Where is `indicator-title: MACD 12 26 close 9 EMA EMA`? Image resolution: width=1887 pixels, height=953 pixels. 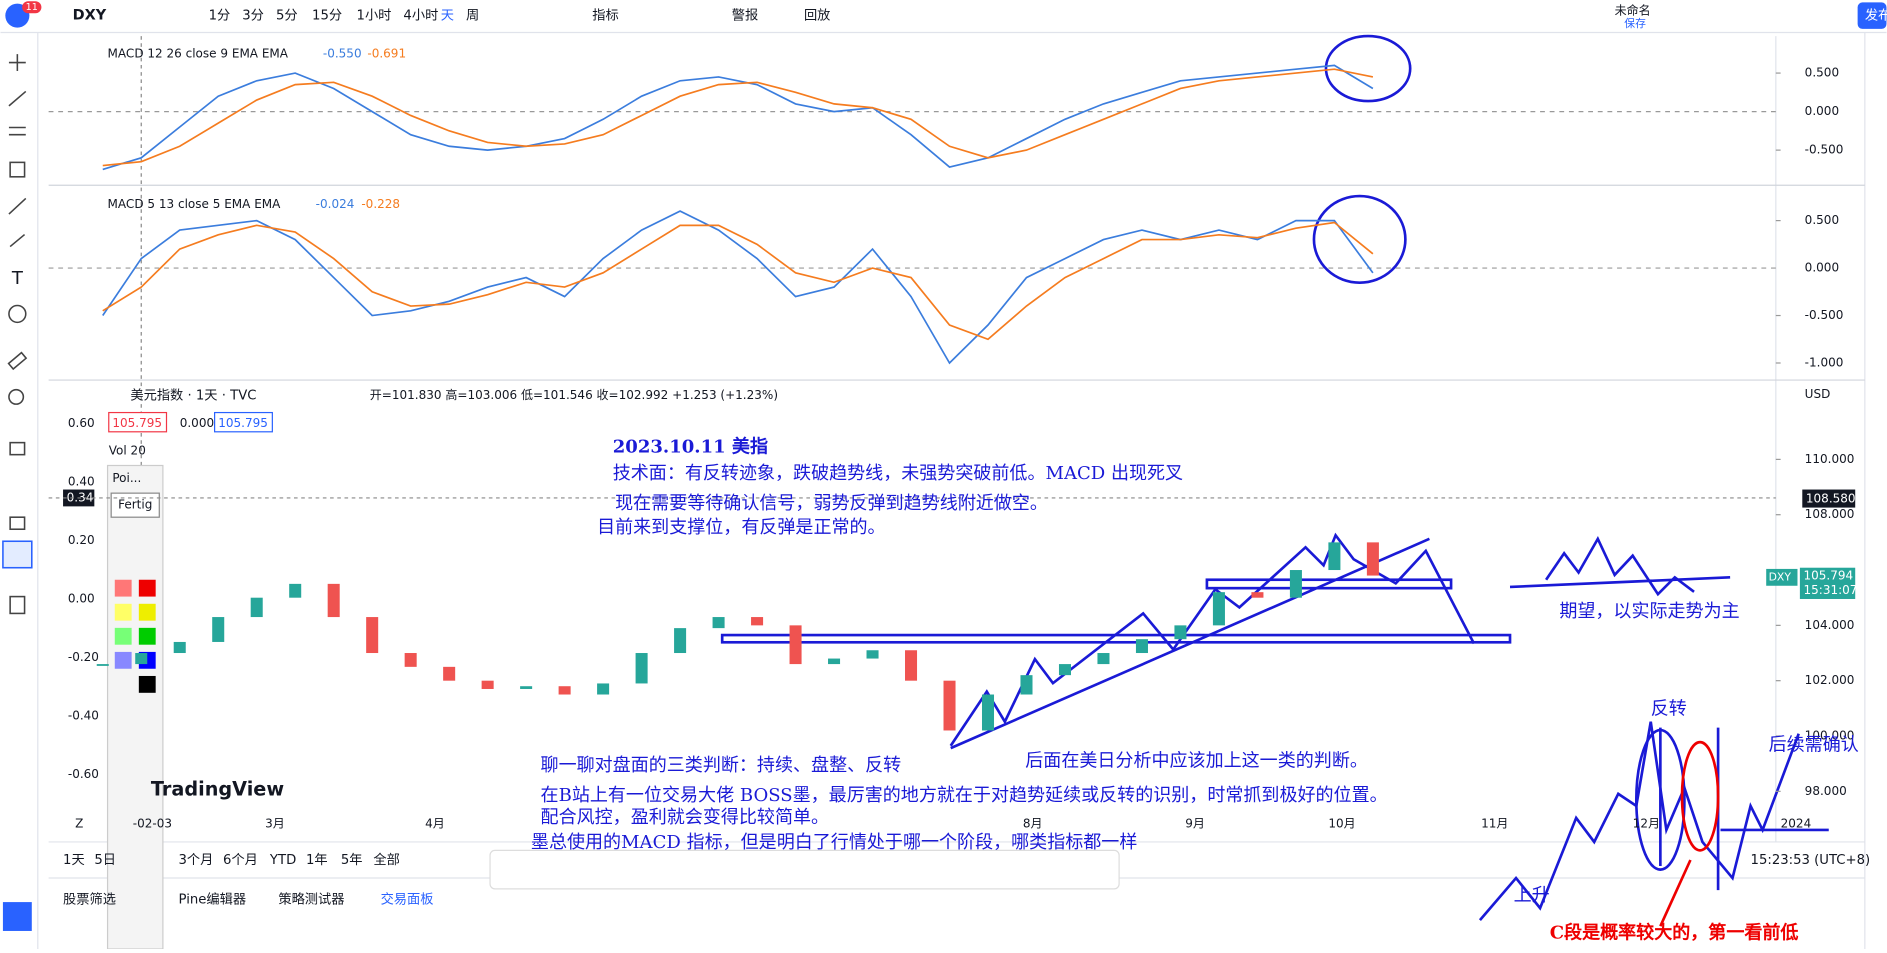 indicator-title: MACD 12 26 close 9 EMA EMA is located at coordinates (198, 54).